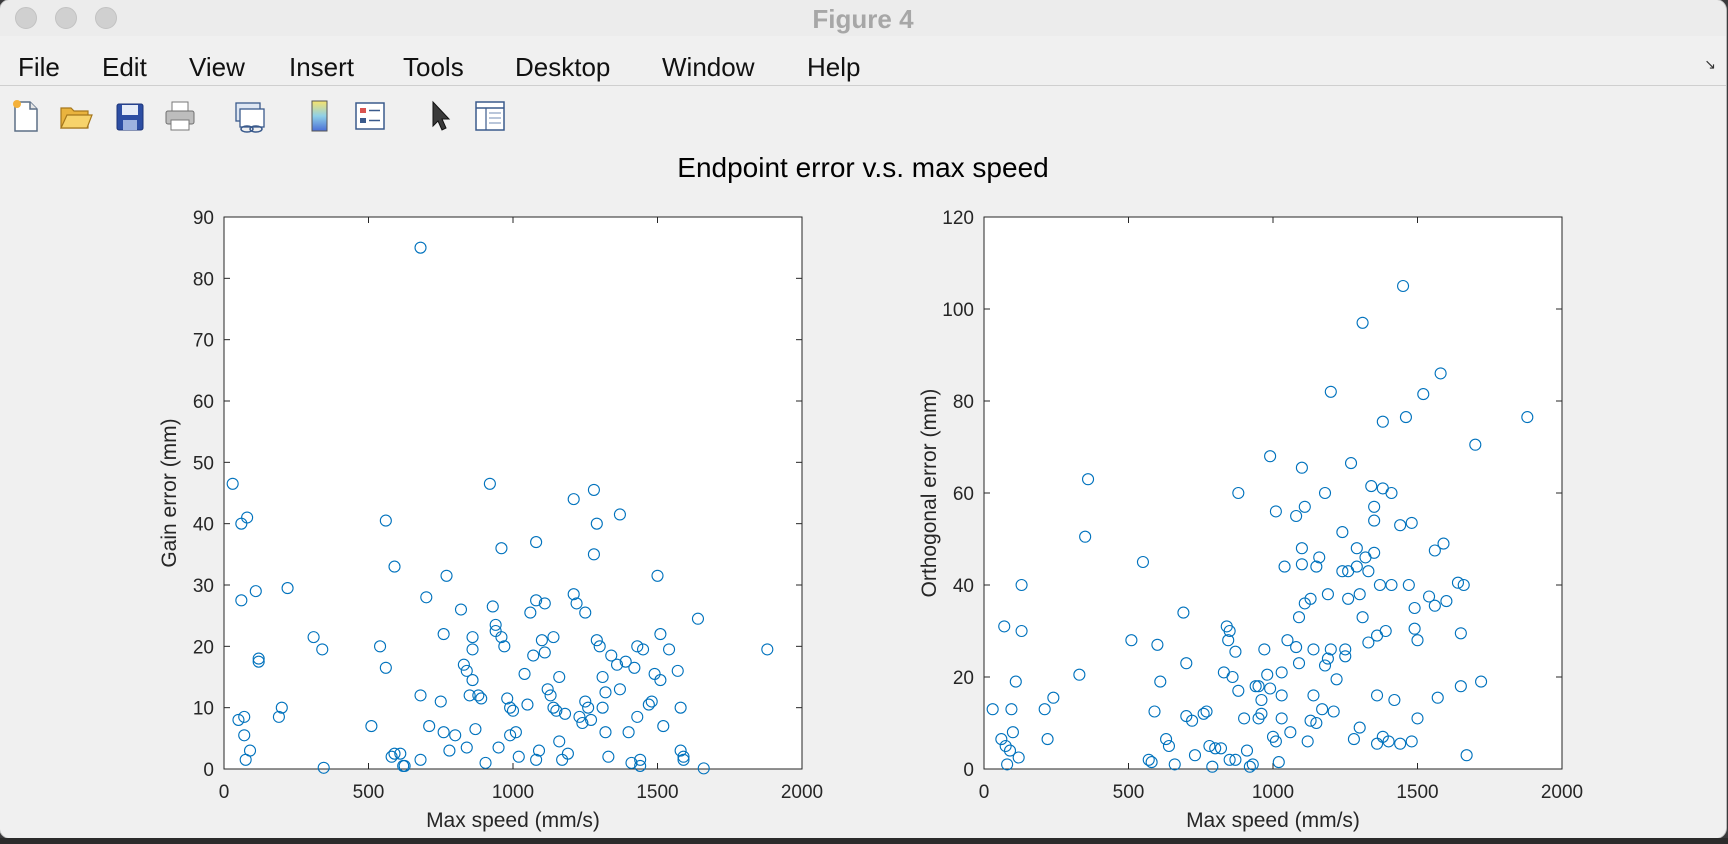  What do you see at coordinates (26, 116) in the screenshot?
I see `new-figure-icon` at bounding box center [26, 116].